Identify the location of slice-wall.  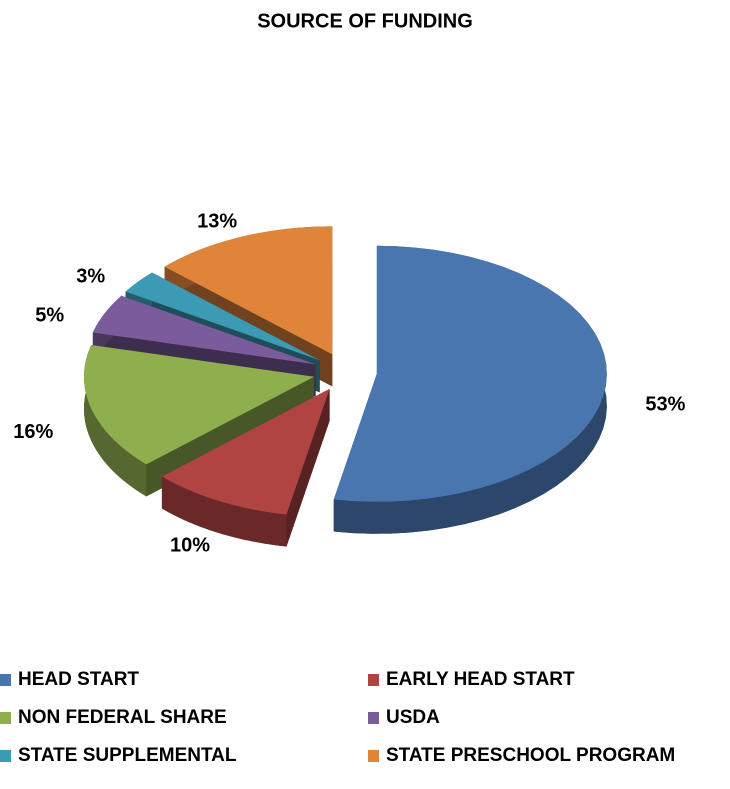
(308, 467).